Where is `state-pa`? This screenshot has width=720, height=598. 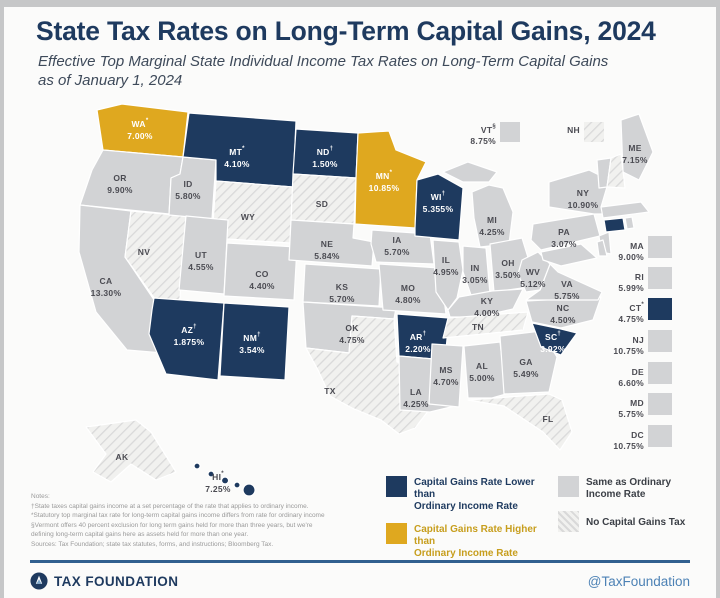
state-pa is located at coordinates (565, 232).